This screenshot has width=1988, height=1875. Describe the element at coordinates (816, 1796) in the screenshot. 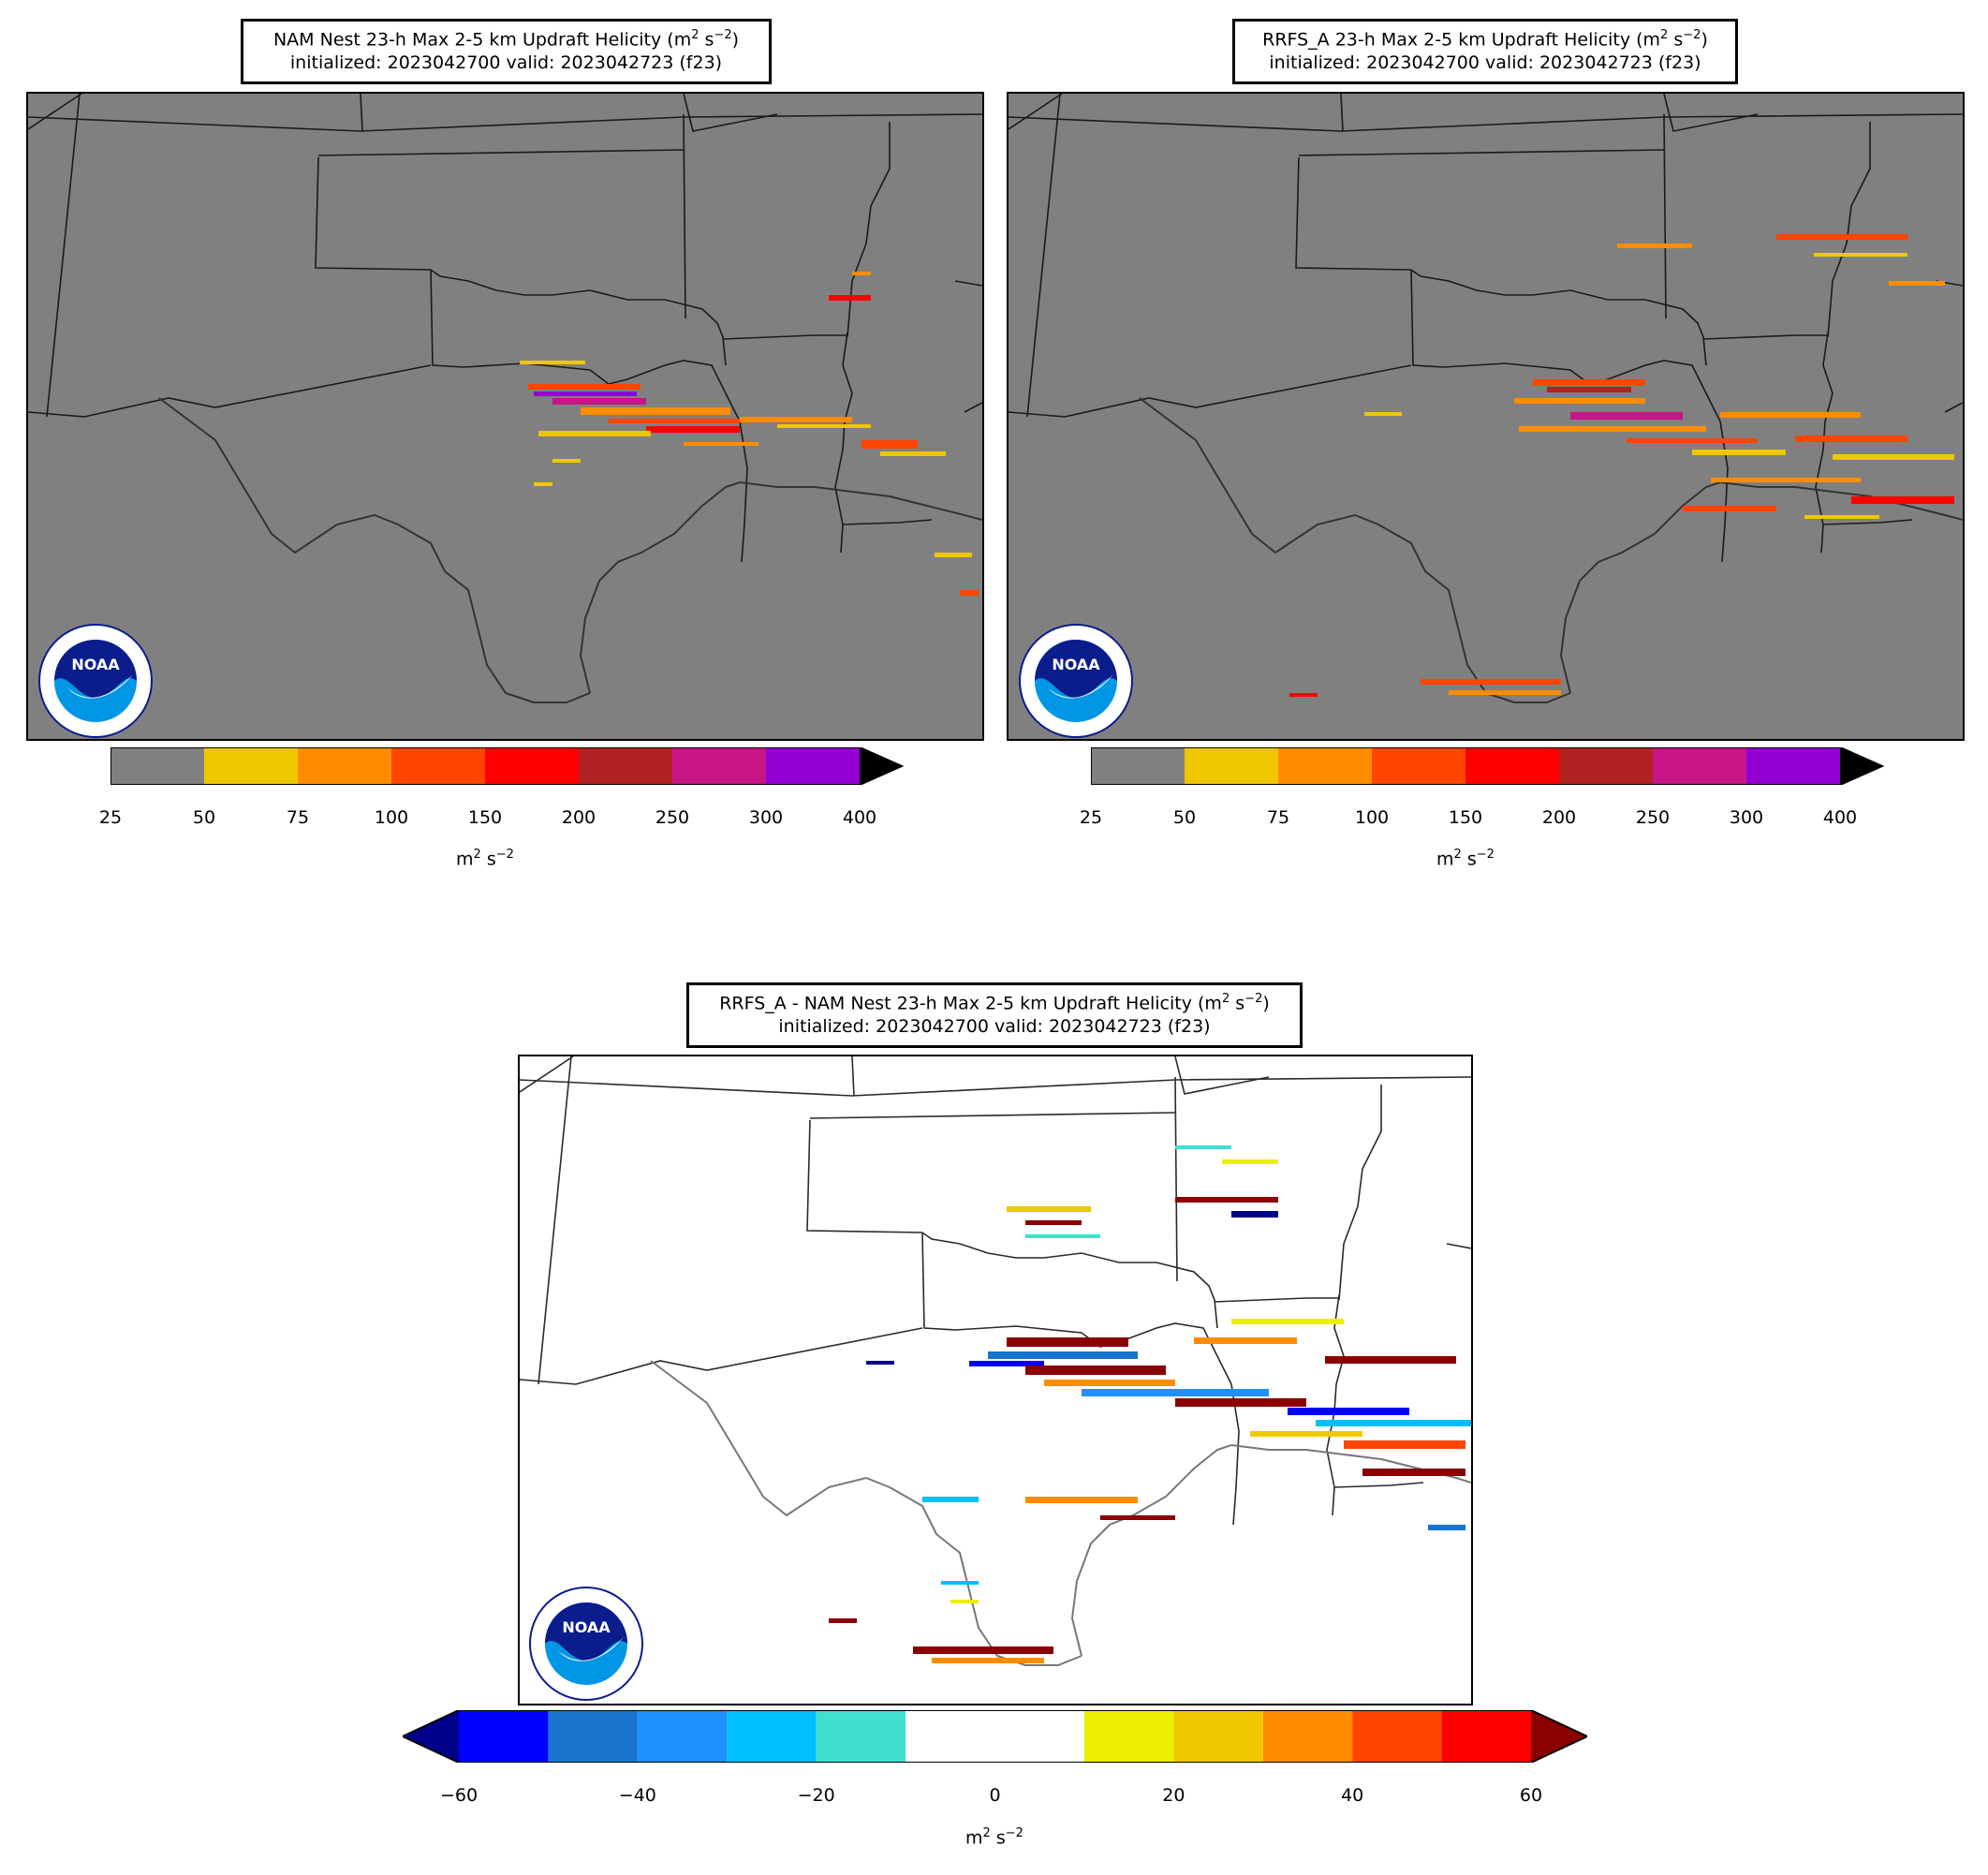

I see `diff-colorbar-tick: −20` at that location.